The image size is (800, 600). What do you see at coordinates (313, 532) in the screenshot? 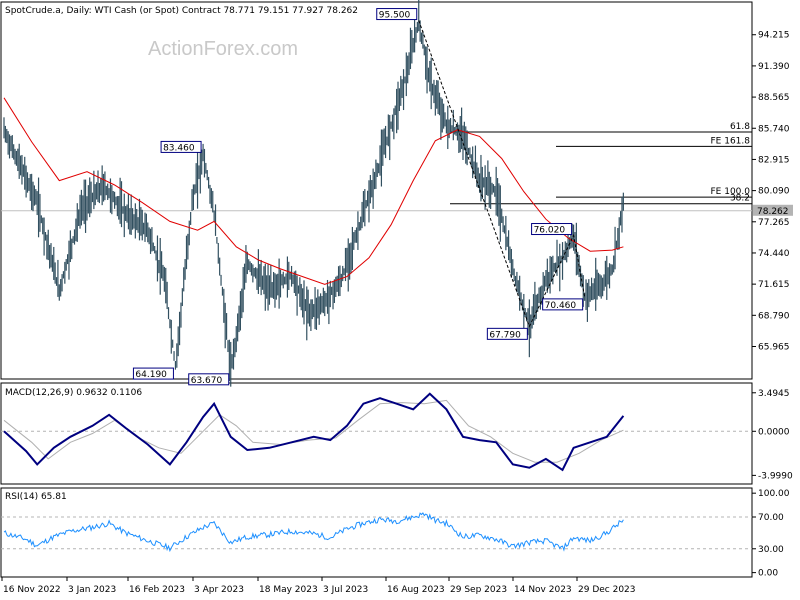
I see `rsi-line` at bounding box center [313, 532].